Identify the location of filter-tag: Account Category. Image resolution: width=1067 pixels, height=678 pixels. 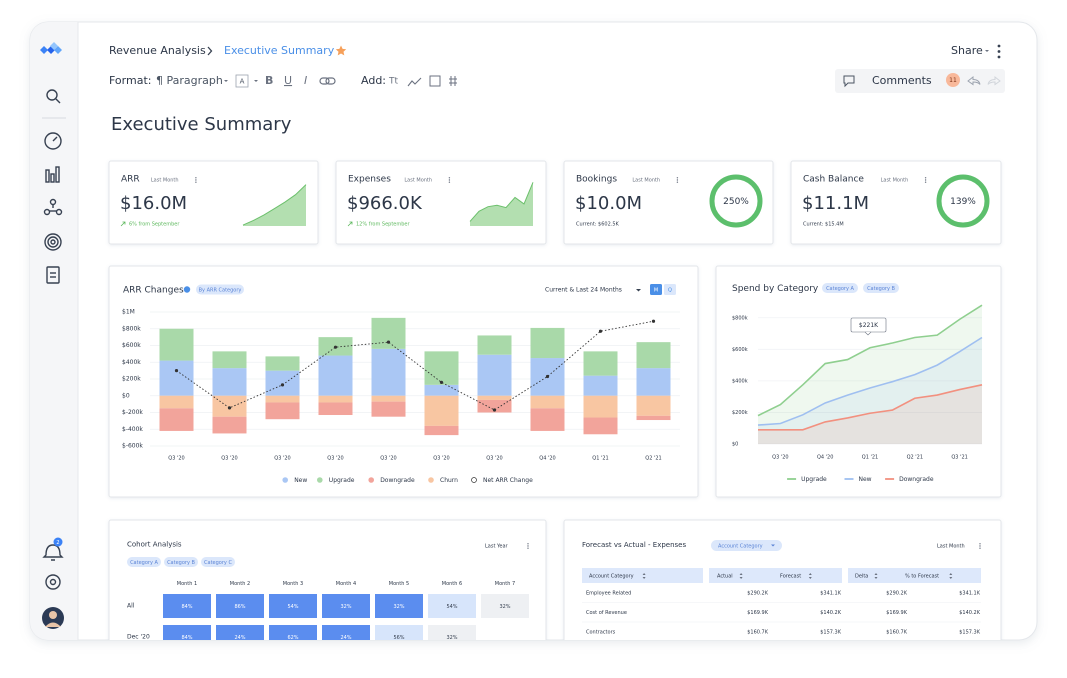
(740, 546).